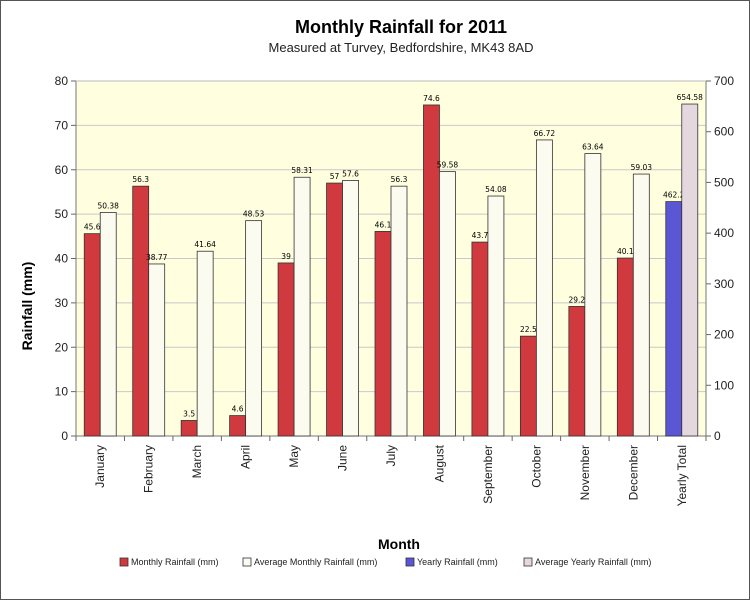  I want to click on y2-tick-label: 300, so click(724, 284).